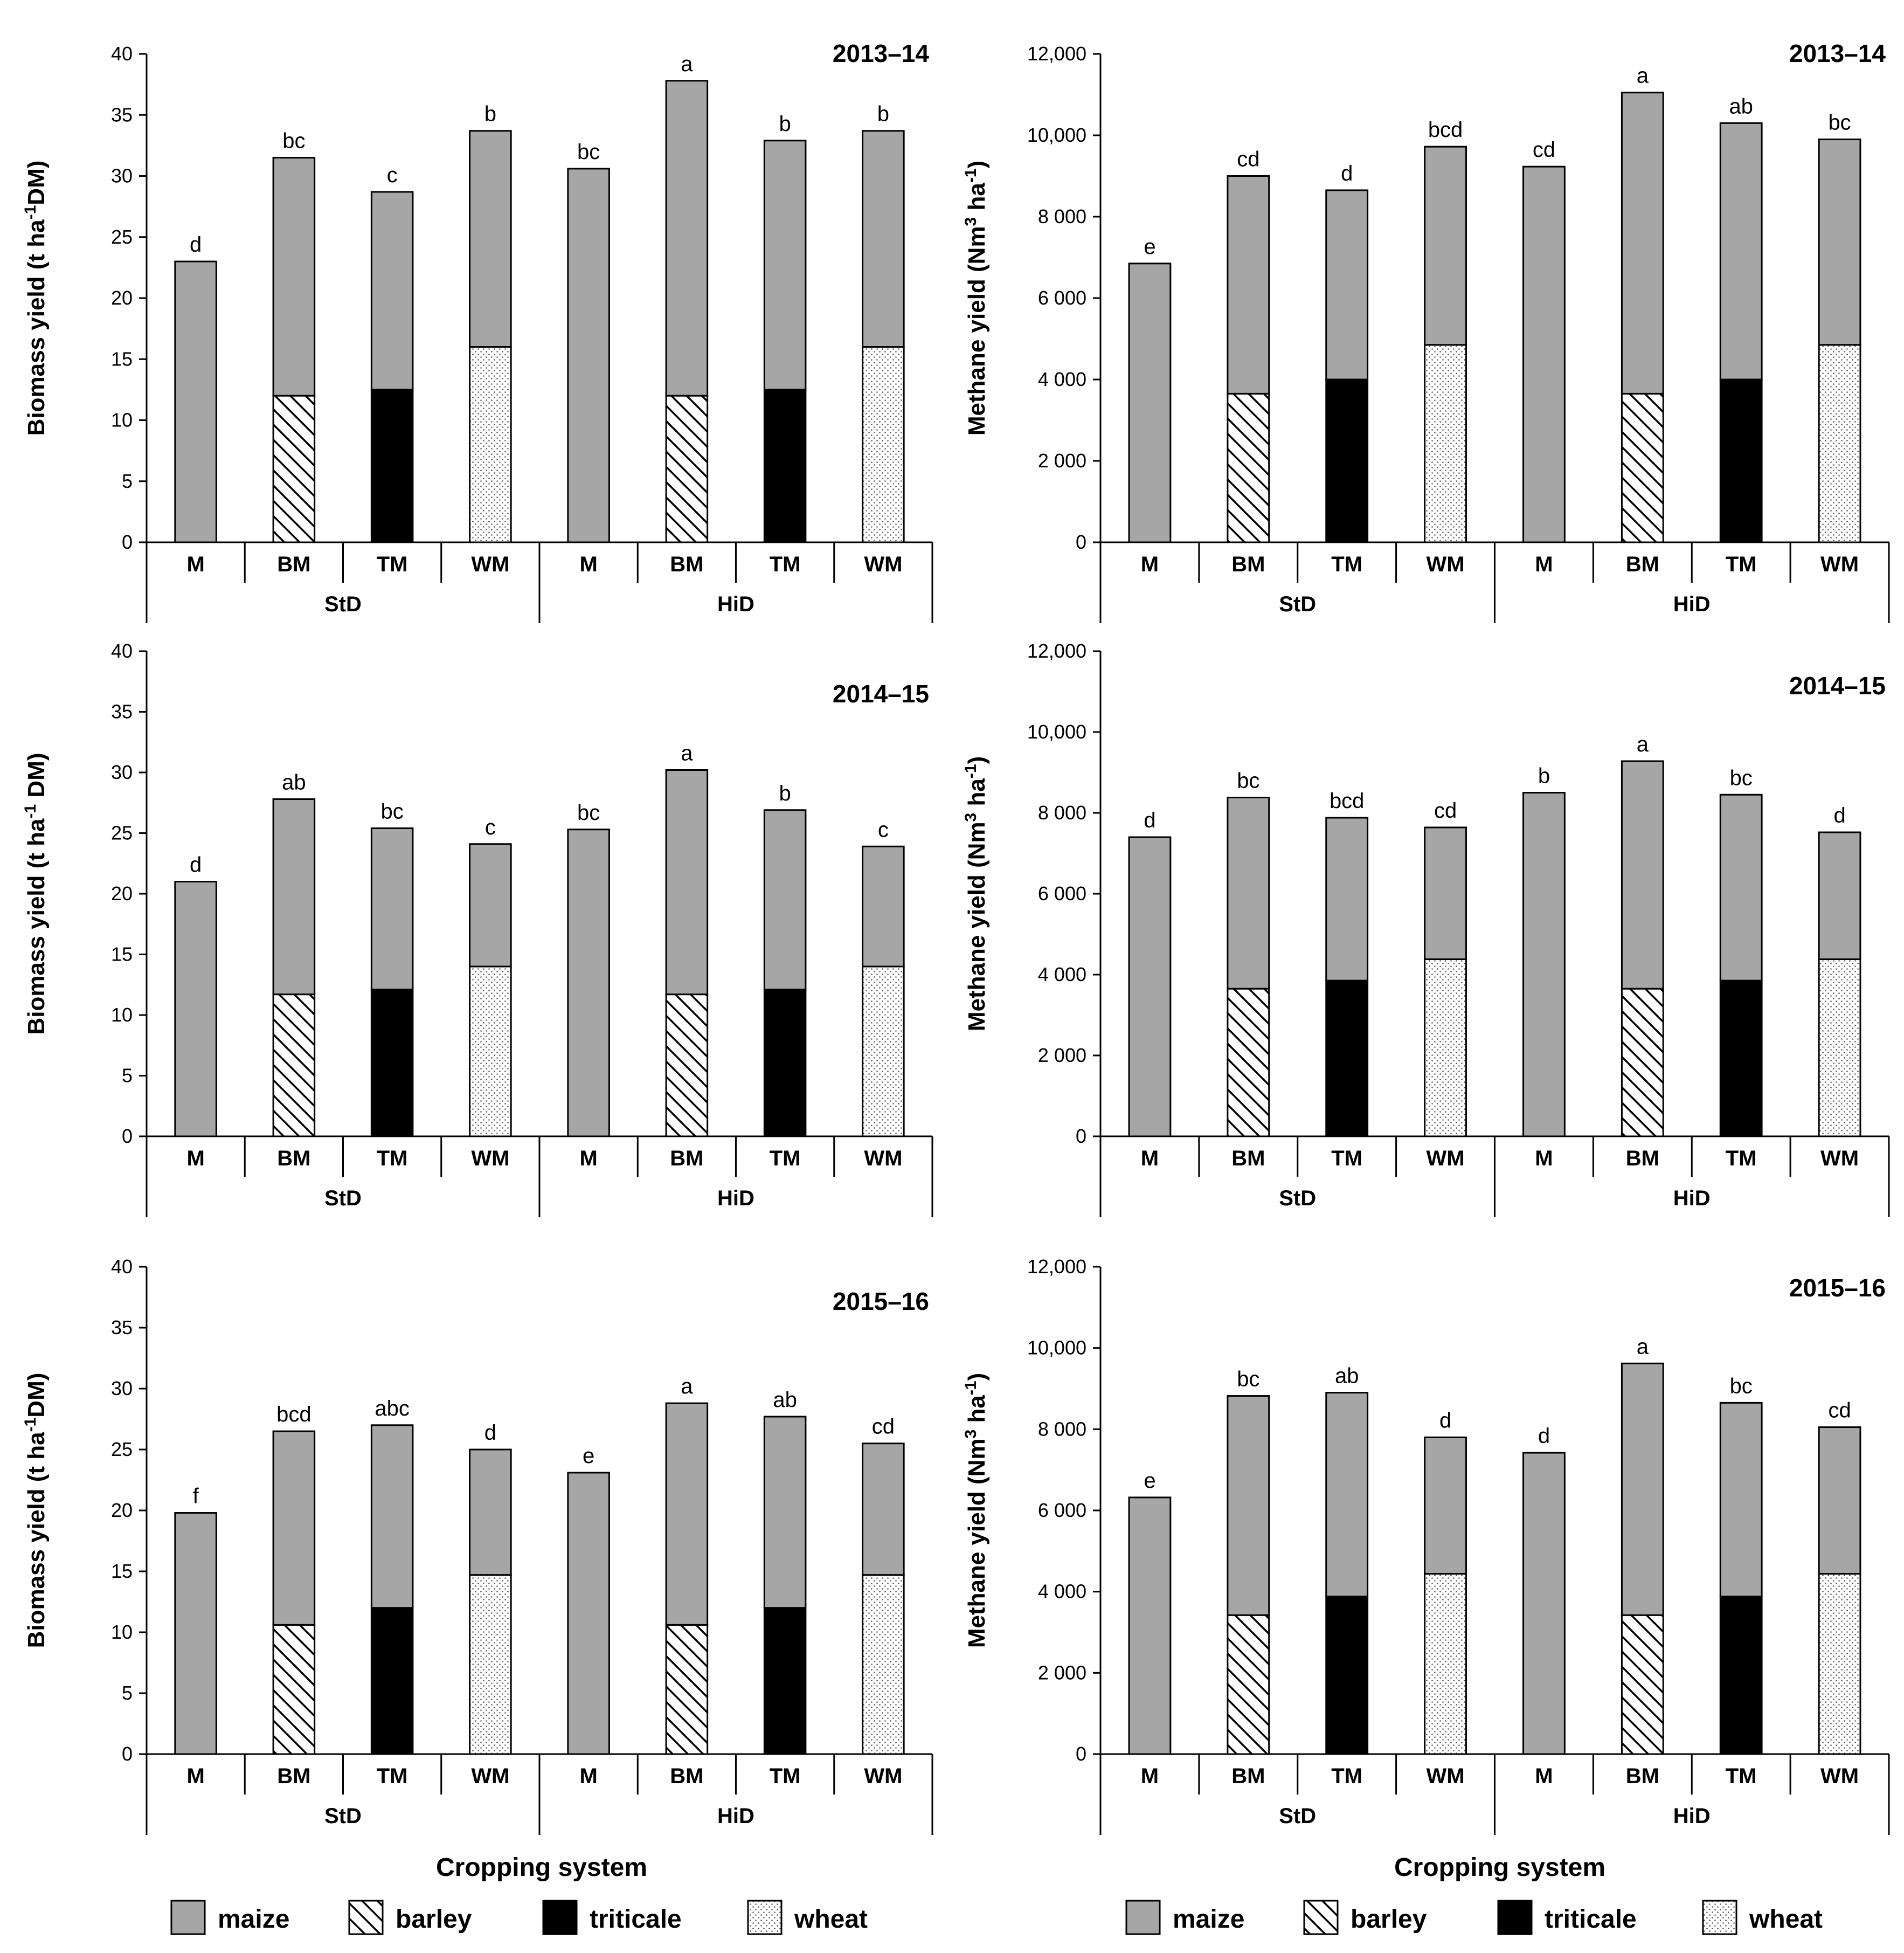 The image size is (1904, 1953). I want to click on legend-left: maize barley triticale wheat, so click(519, 1917).